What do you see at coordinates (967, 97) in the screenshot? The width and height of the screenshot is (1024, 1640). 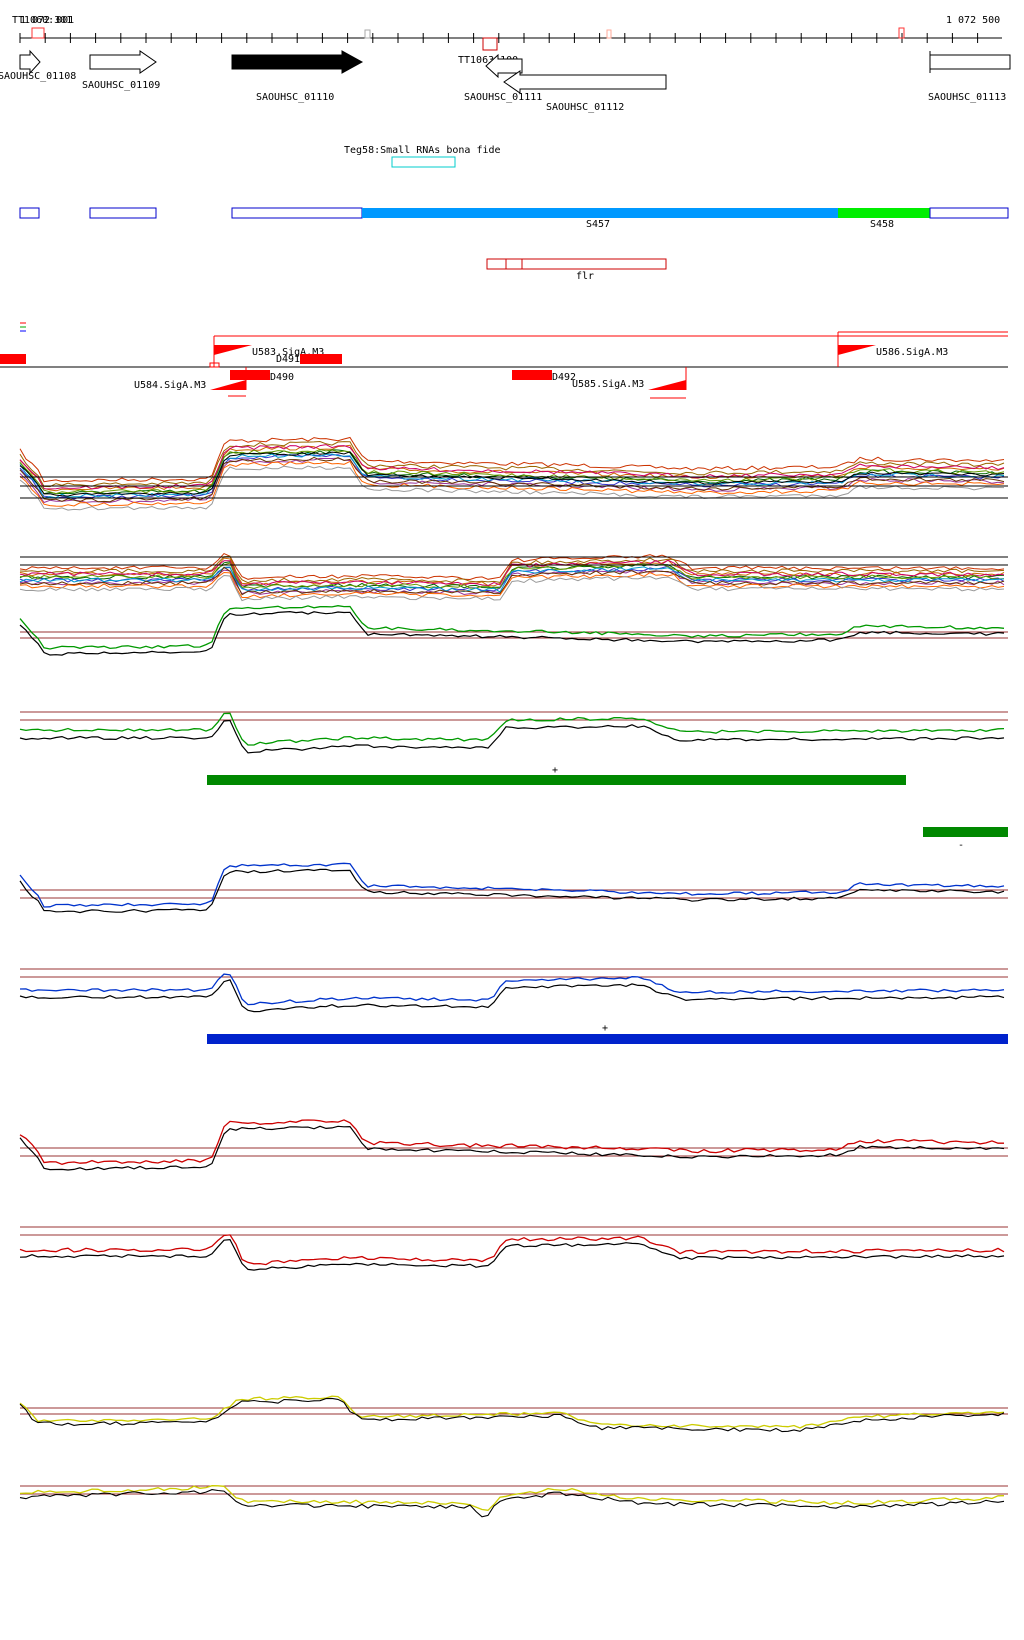 I see `gene-label: SAOUHSC_01113` at bounding box center [967, 97].